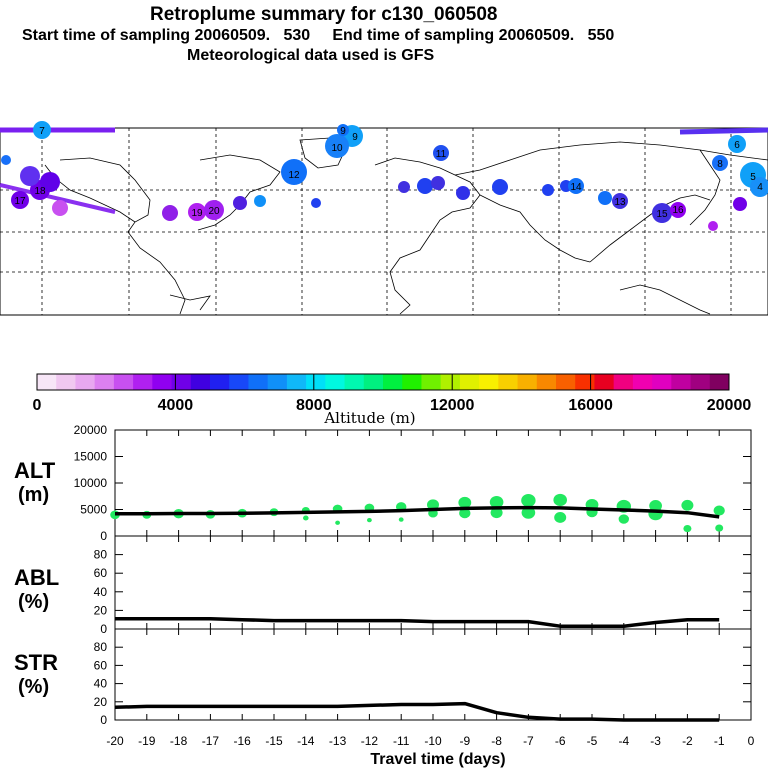 The image size is (768, 768). What do you see at coordinates (179, 741) in the screenshot?
I see `x-tick-label: -18` at bounding box center [179, 741].